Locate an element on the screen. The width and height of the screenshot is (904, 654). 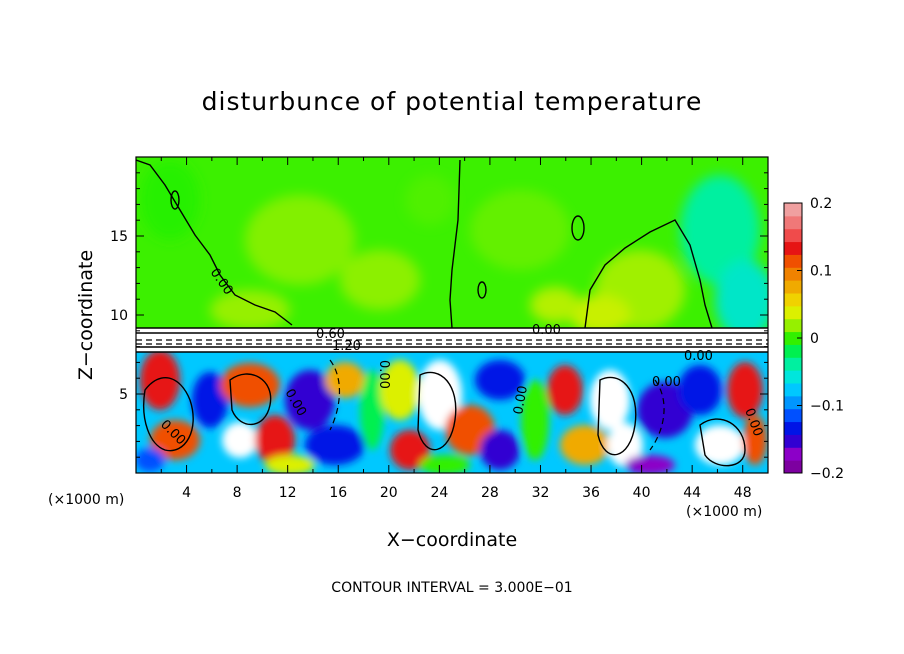
colorbar-tick-label: 0.1 is located at coordinates (821, 272).